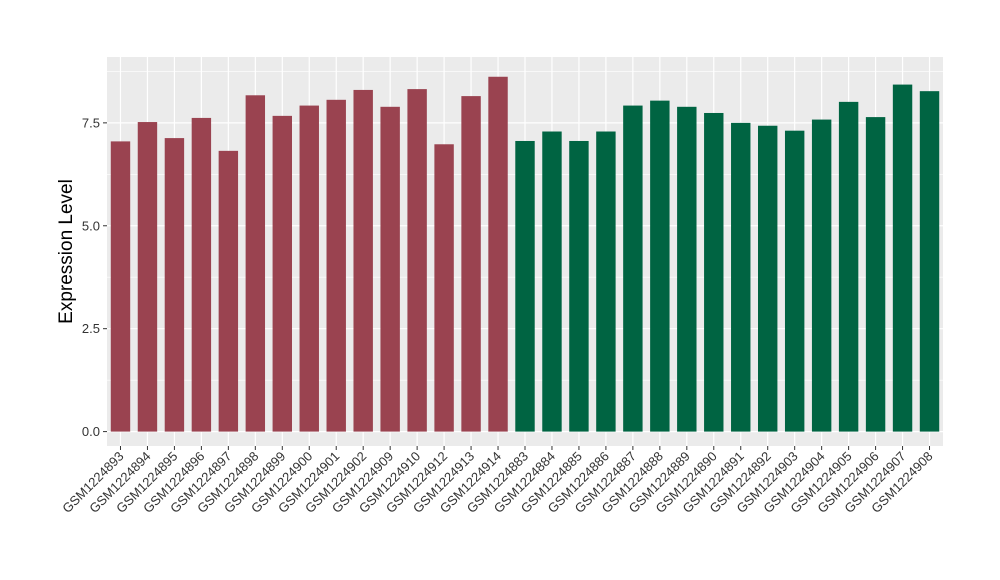 The height and width of the screenshot is (580, 1000). Describe the element at coordinates (91, 328) in the screenshot. I see `y-tick-label: 2.5` at that location.